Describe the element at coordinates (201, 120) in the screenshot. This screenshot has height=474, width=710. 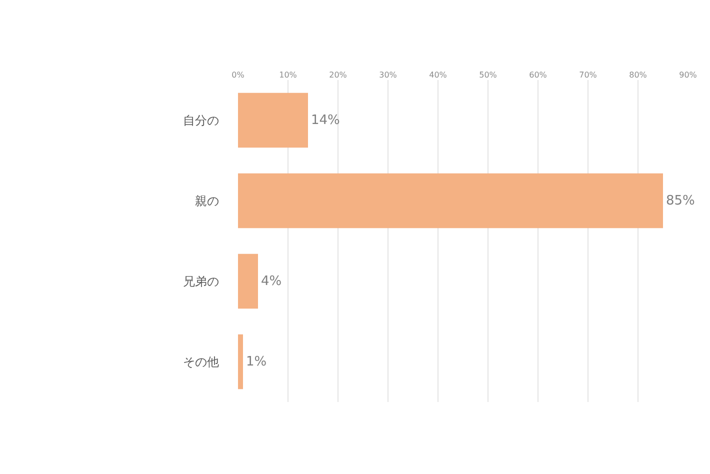
I see `y-tick-label: 自分の` at that location.